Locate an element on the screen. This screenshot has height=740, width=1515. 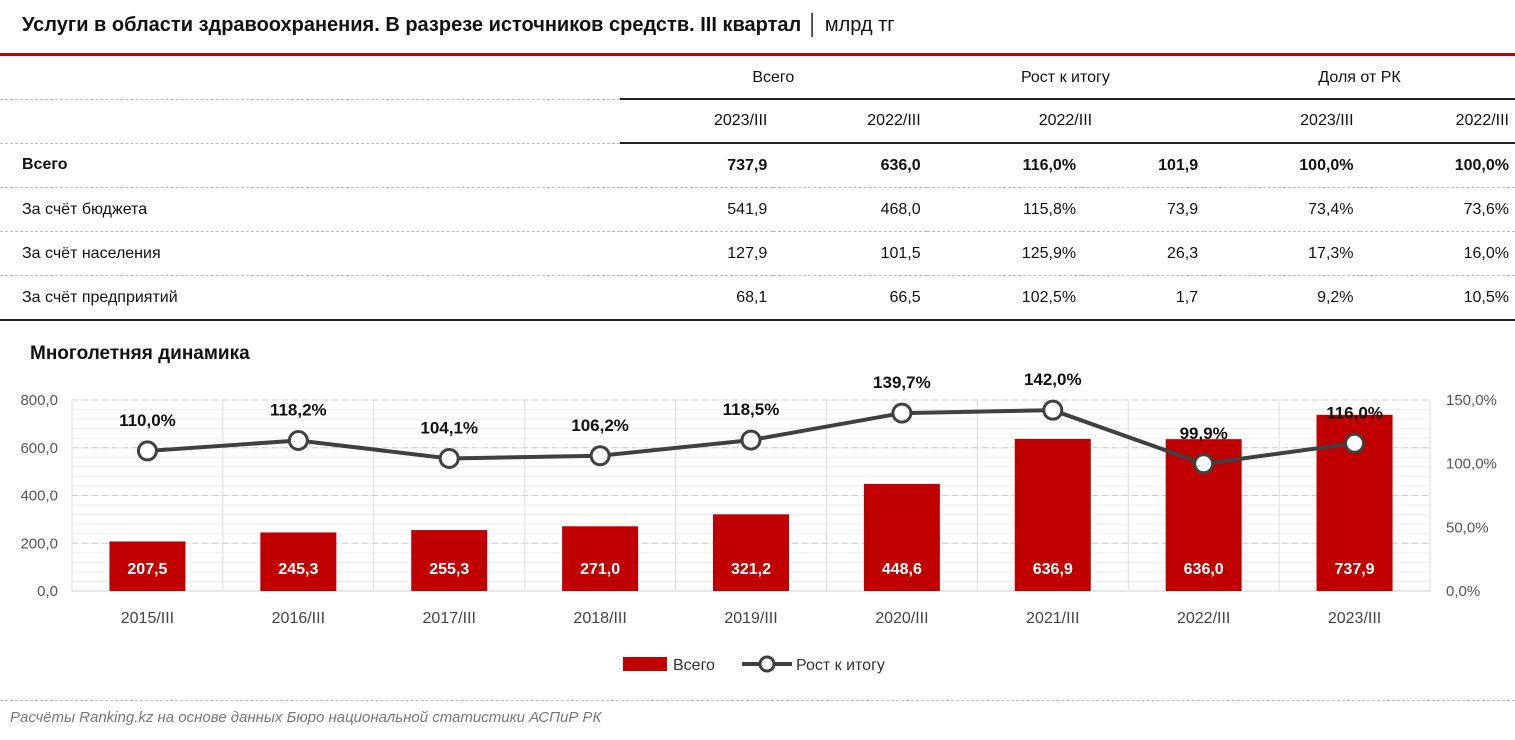
legend-bar-label: Всего is located at coordinates (694, 665).